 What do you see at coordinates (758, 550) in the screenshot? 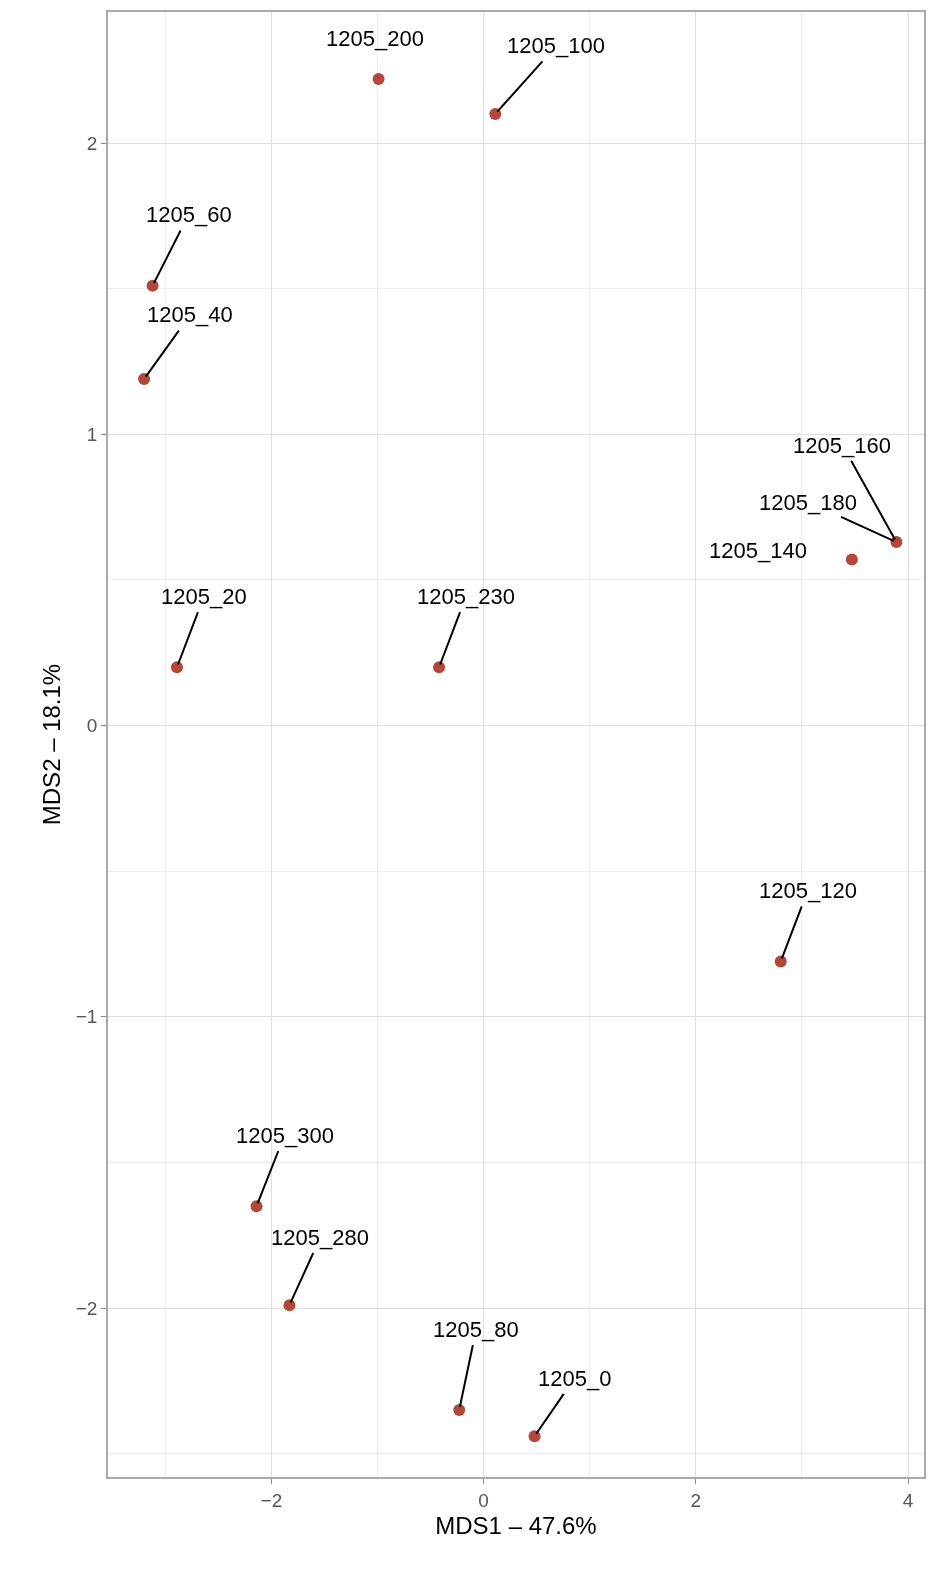
I see `annotation: 1205_140` at bounding box center [758, 550].